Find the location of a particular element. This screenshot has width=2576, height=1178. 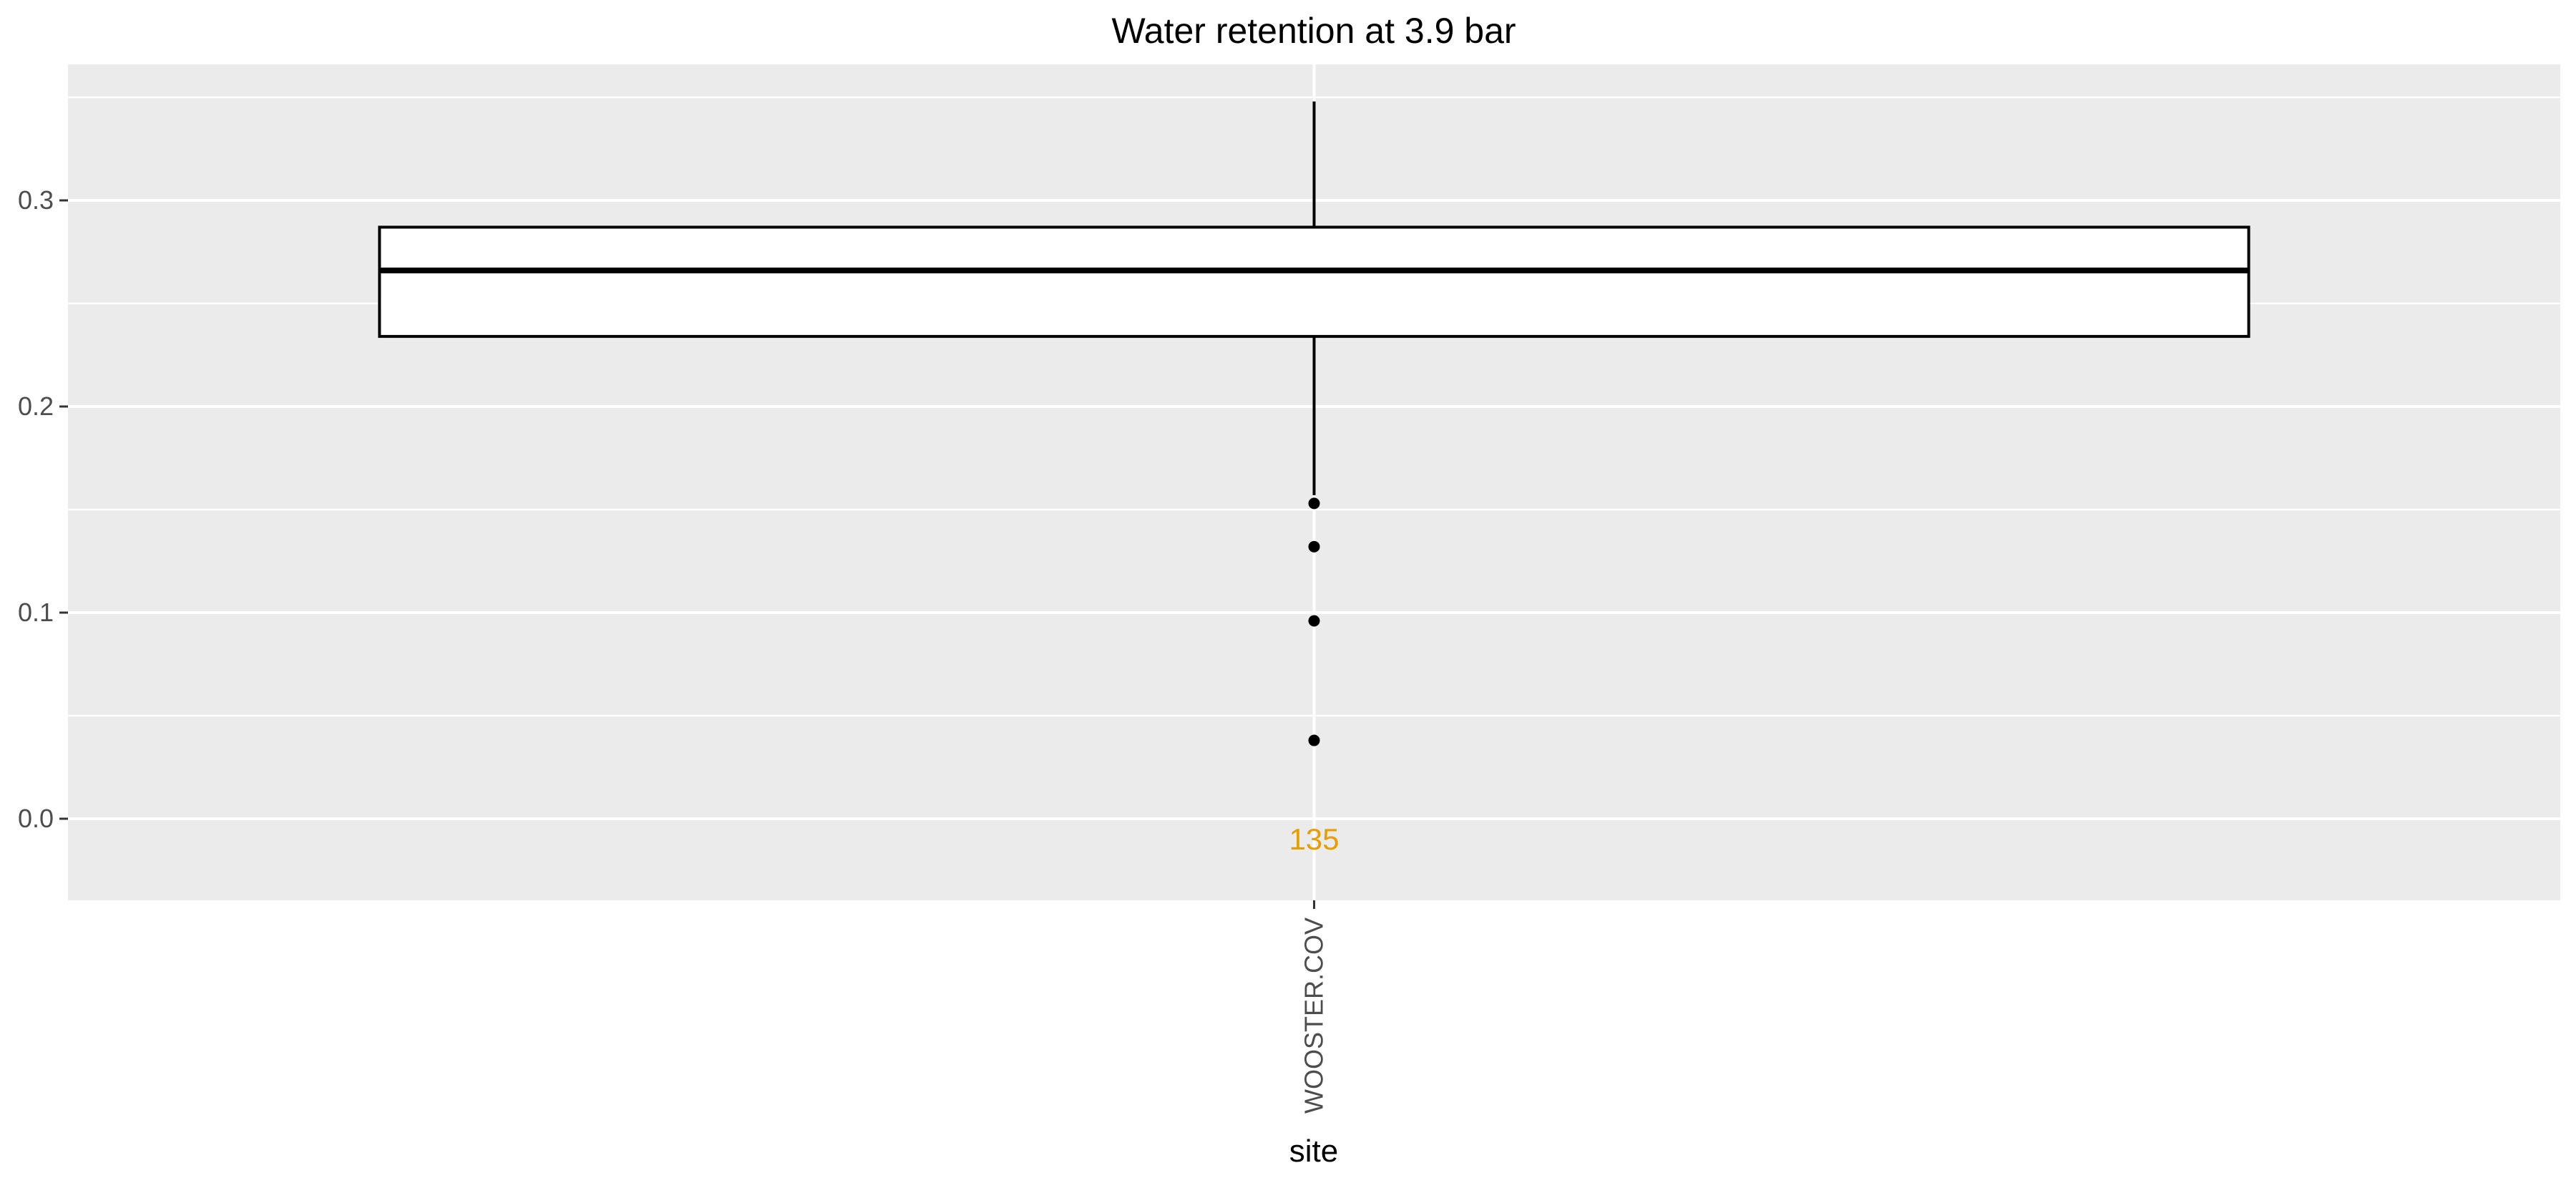

interquartile-box is located at coordinates (1314, 282).